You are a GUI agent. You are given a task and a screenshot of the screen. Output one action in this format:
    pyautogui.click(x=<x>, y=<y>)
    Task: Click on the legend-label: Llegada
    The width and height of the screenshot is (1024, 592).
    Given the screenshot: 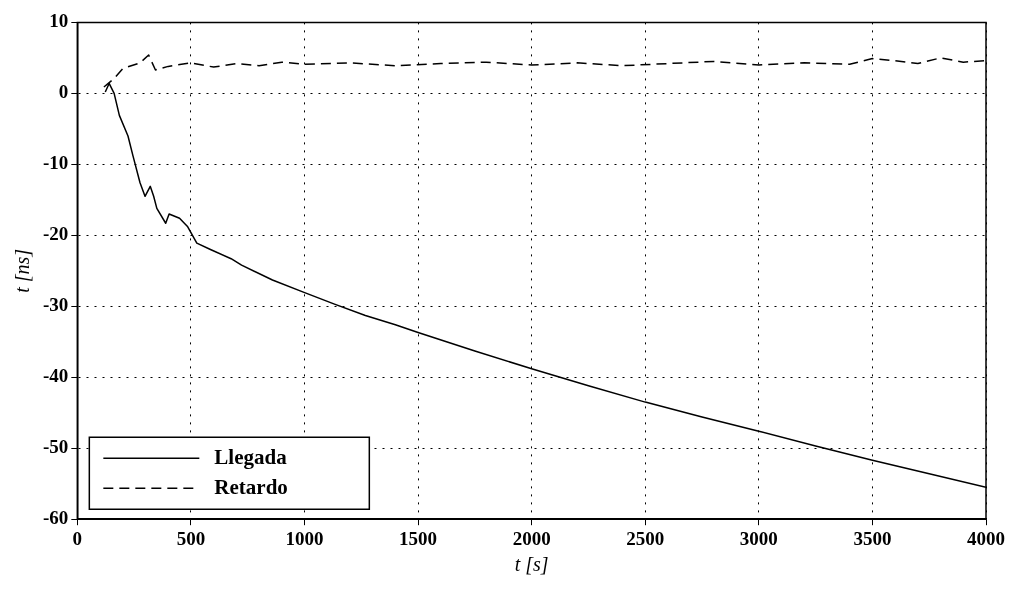 What is the action you would take?
    pyautogui.click(x=251, y=456)
    